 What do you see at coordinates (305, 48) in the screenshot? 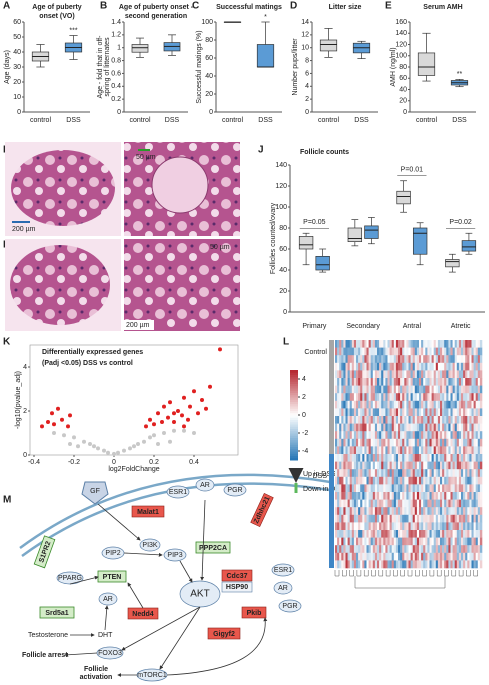
I see `y-tick-label: 10` at bounding box center [305, 48].